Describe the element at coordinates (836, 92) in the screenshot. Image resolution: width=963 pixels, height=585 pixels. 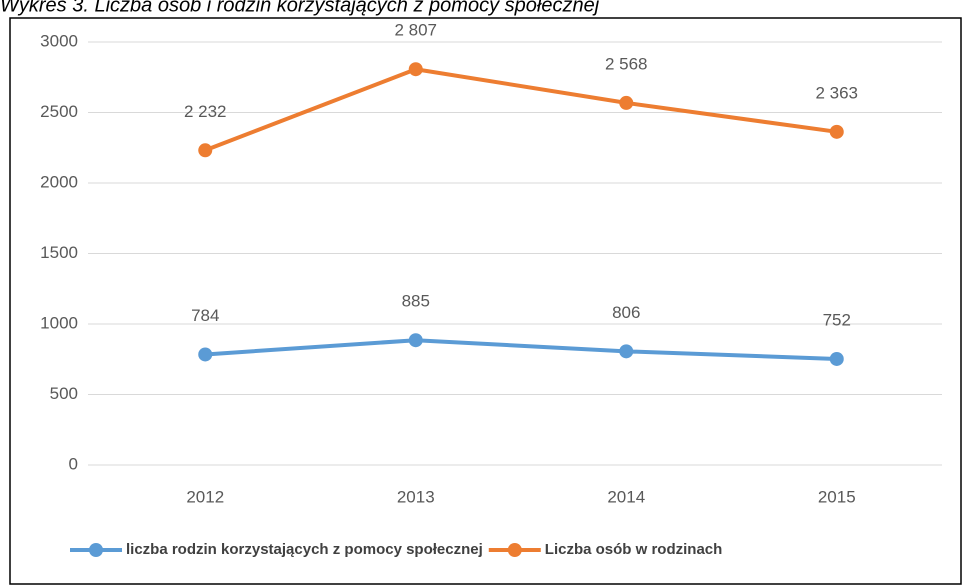
I see `data-label: 2 363` at that location.